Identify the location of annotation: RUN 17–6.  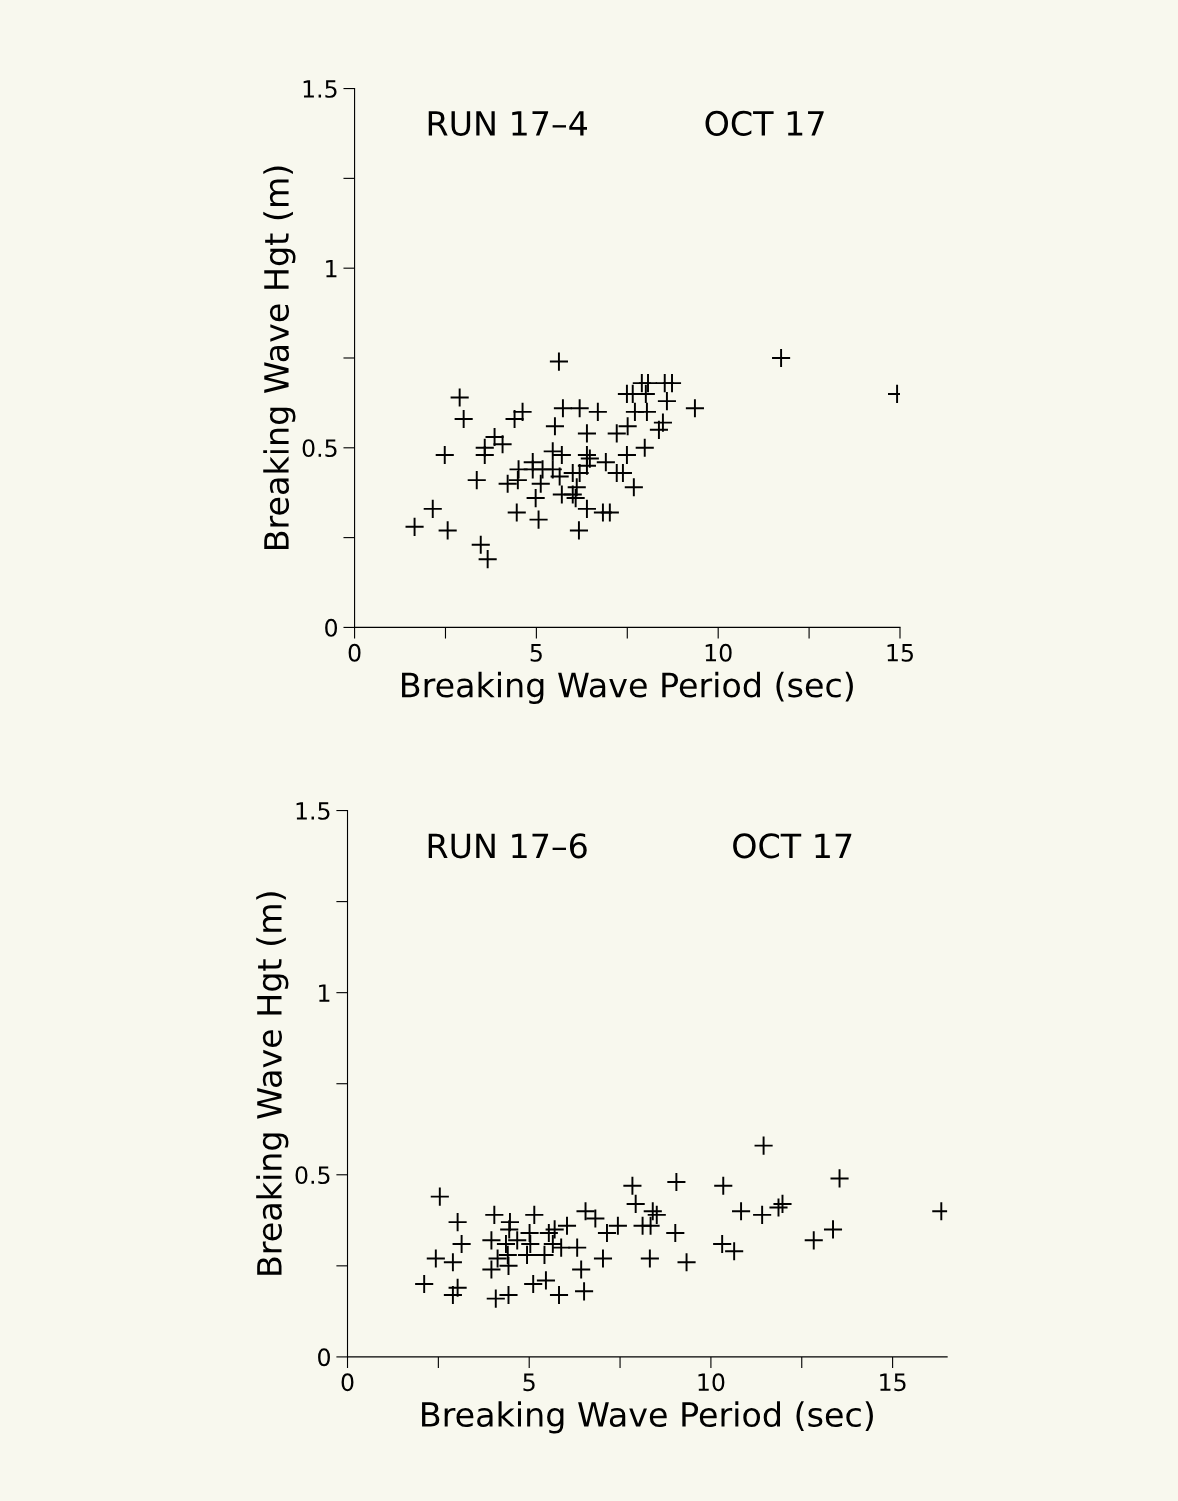
(507, 846).